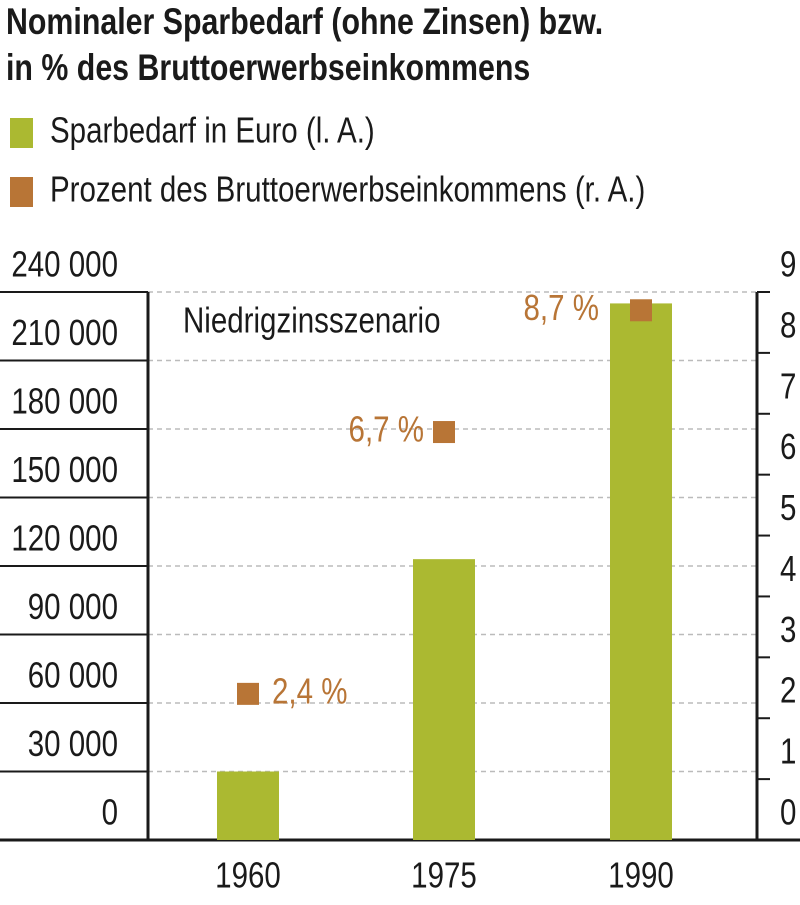 The image size is (800, 905). I want to click on y2-tick-label: 7, so click(788, 385).